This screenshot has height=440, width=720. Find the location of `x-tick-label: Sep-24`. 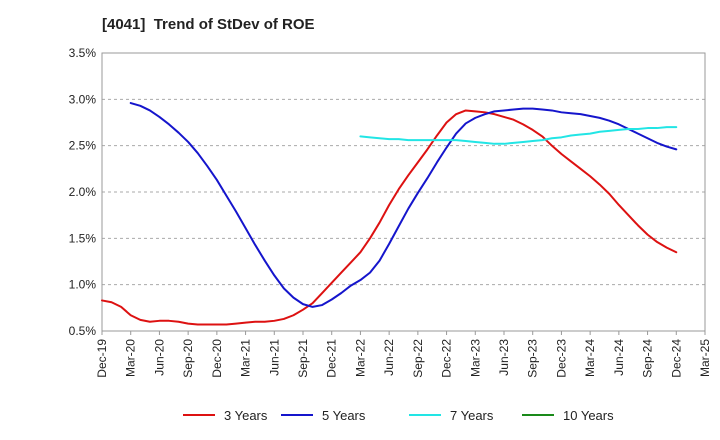

x-tick-label: Sep-24 is located at coordinates (648, 358).